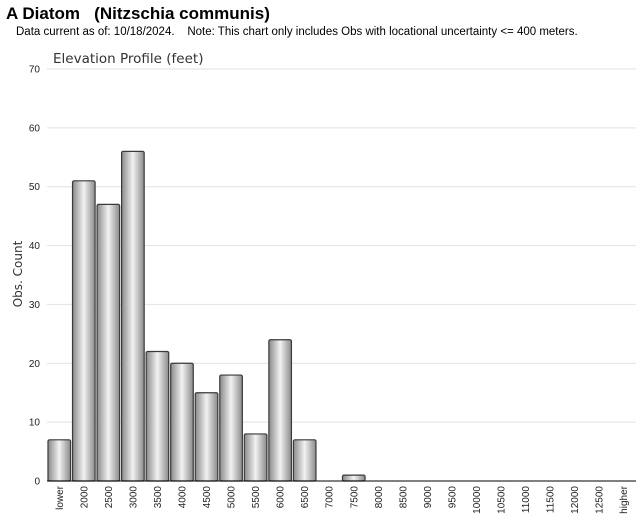 This screenshot has width=640, height=523. What do you see at coordinates (59, 460) in the screenshot?
I see `bar-lower` at bounding box center [59, 460].